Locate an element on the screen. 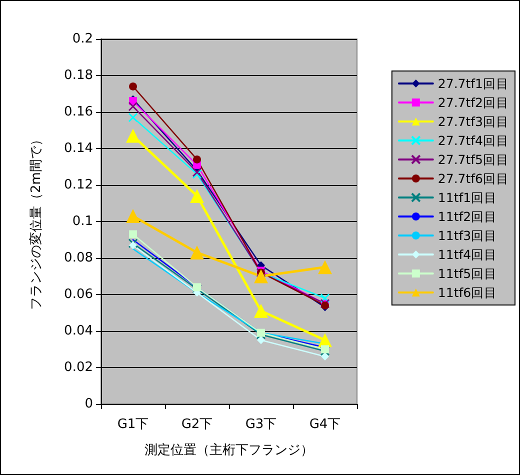  y-tick-label: 0.2 is located at coordinates (82, 39).